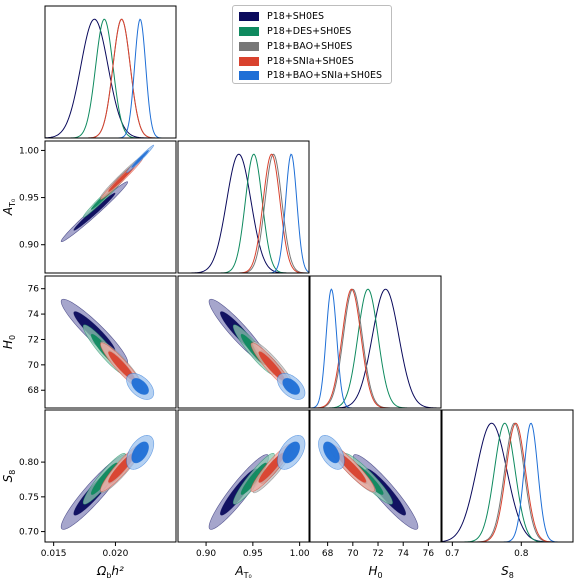  I want to click on y-tick-label: 0.75, so click(29, 498).